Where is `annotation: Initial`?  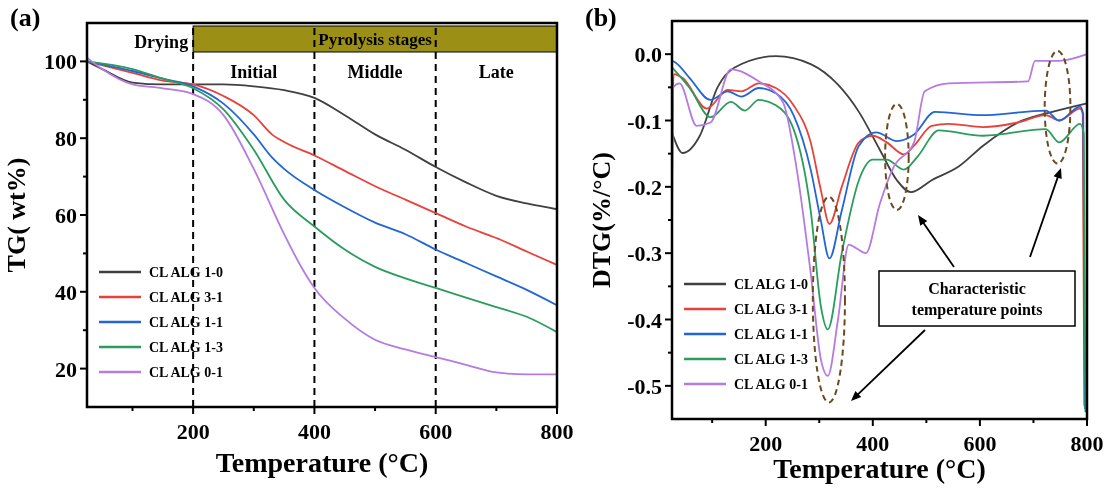 annotation: Initial is located at coordinates (254, 72).